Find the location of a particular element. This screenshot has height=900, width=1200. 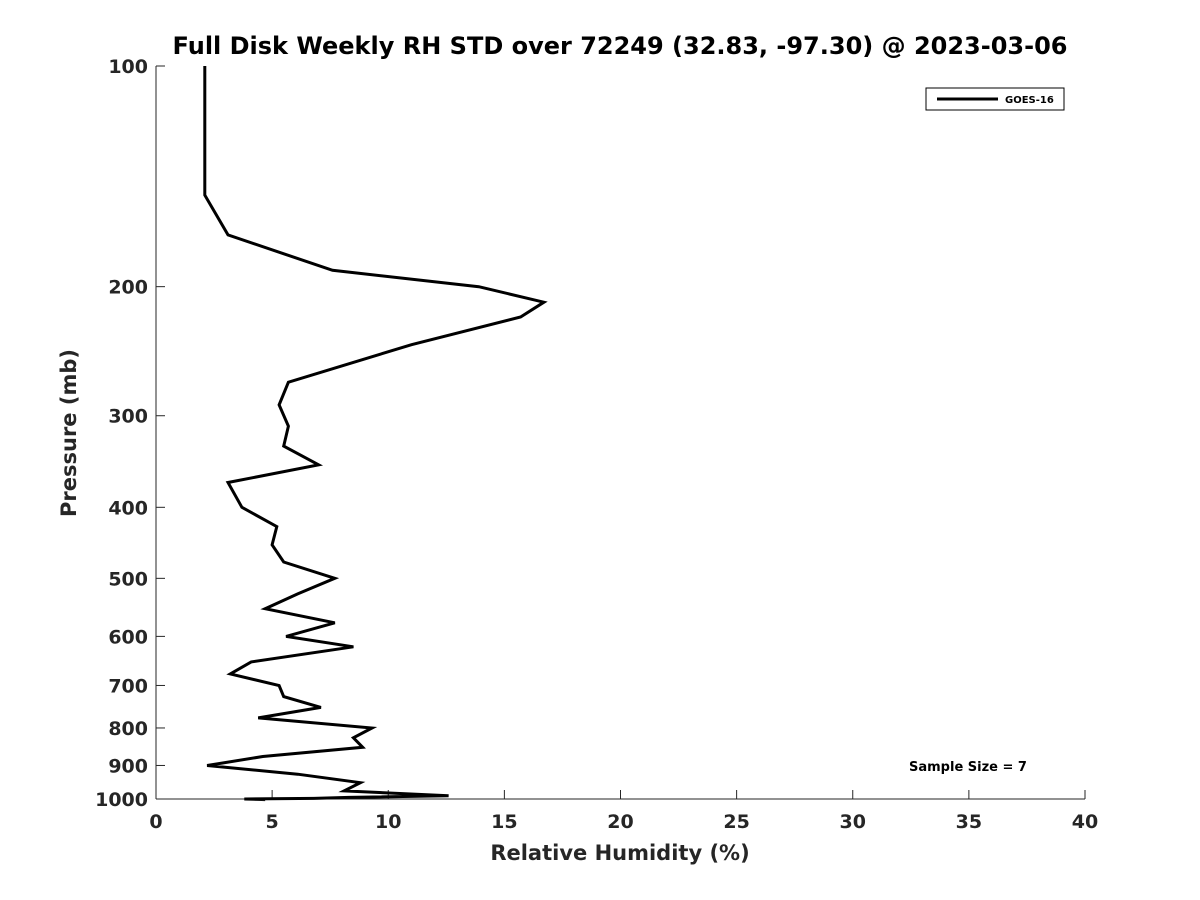

x-tick-label: 25 is located at coordinates (736, 822).